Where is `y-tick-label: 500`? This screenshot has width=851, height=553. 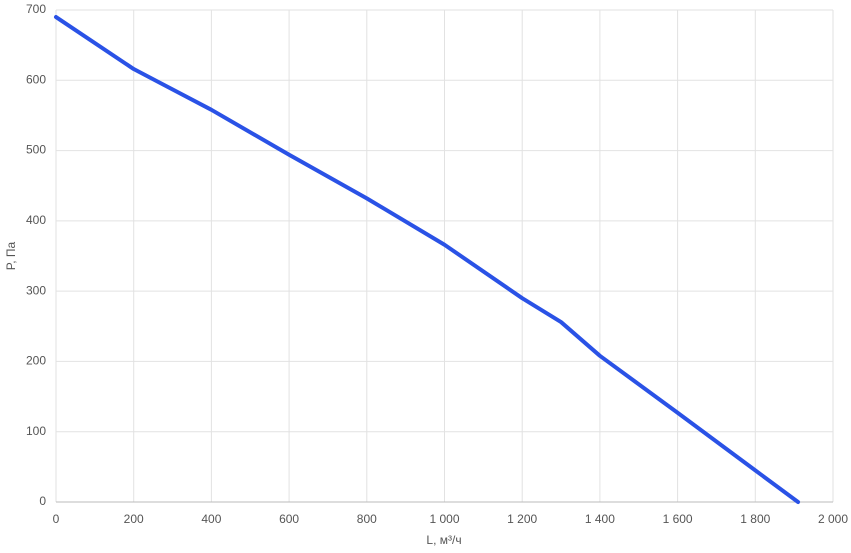
y-tick-label: 500 is located at coordinates (36, 150).